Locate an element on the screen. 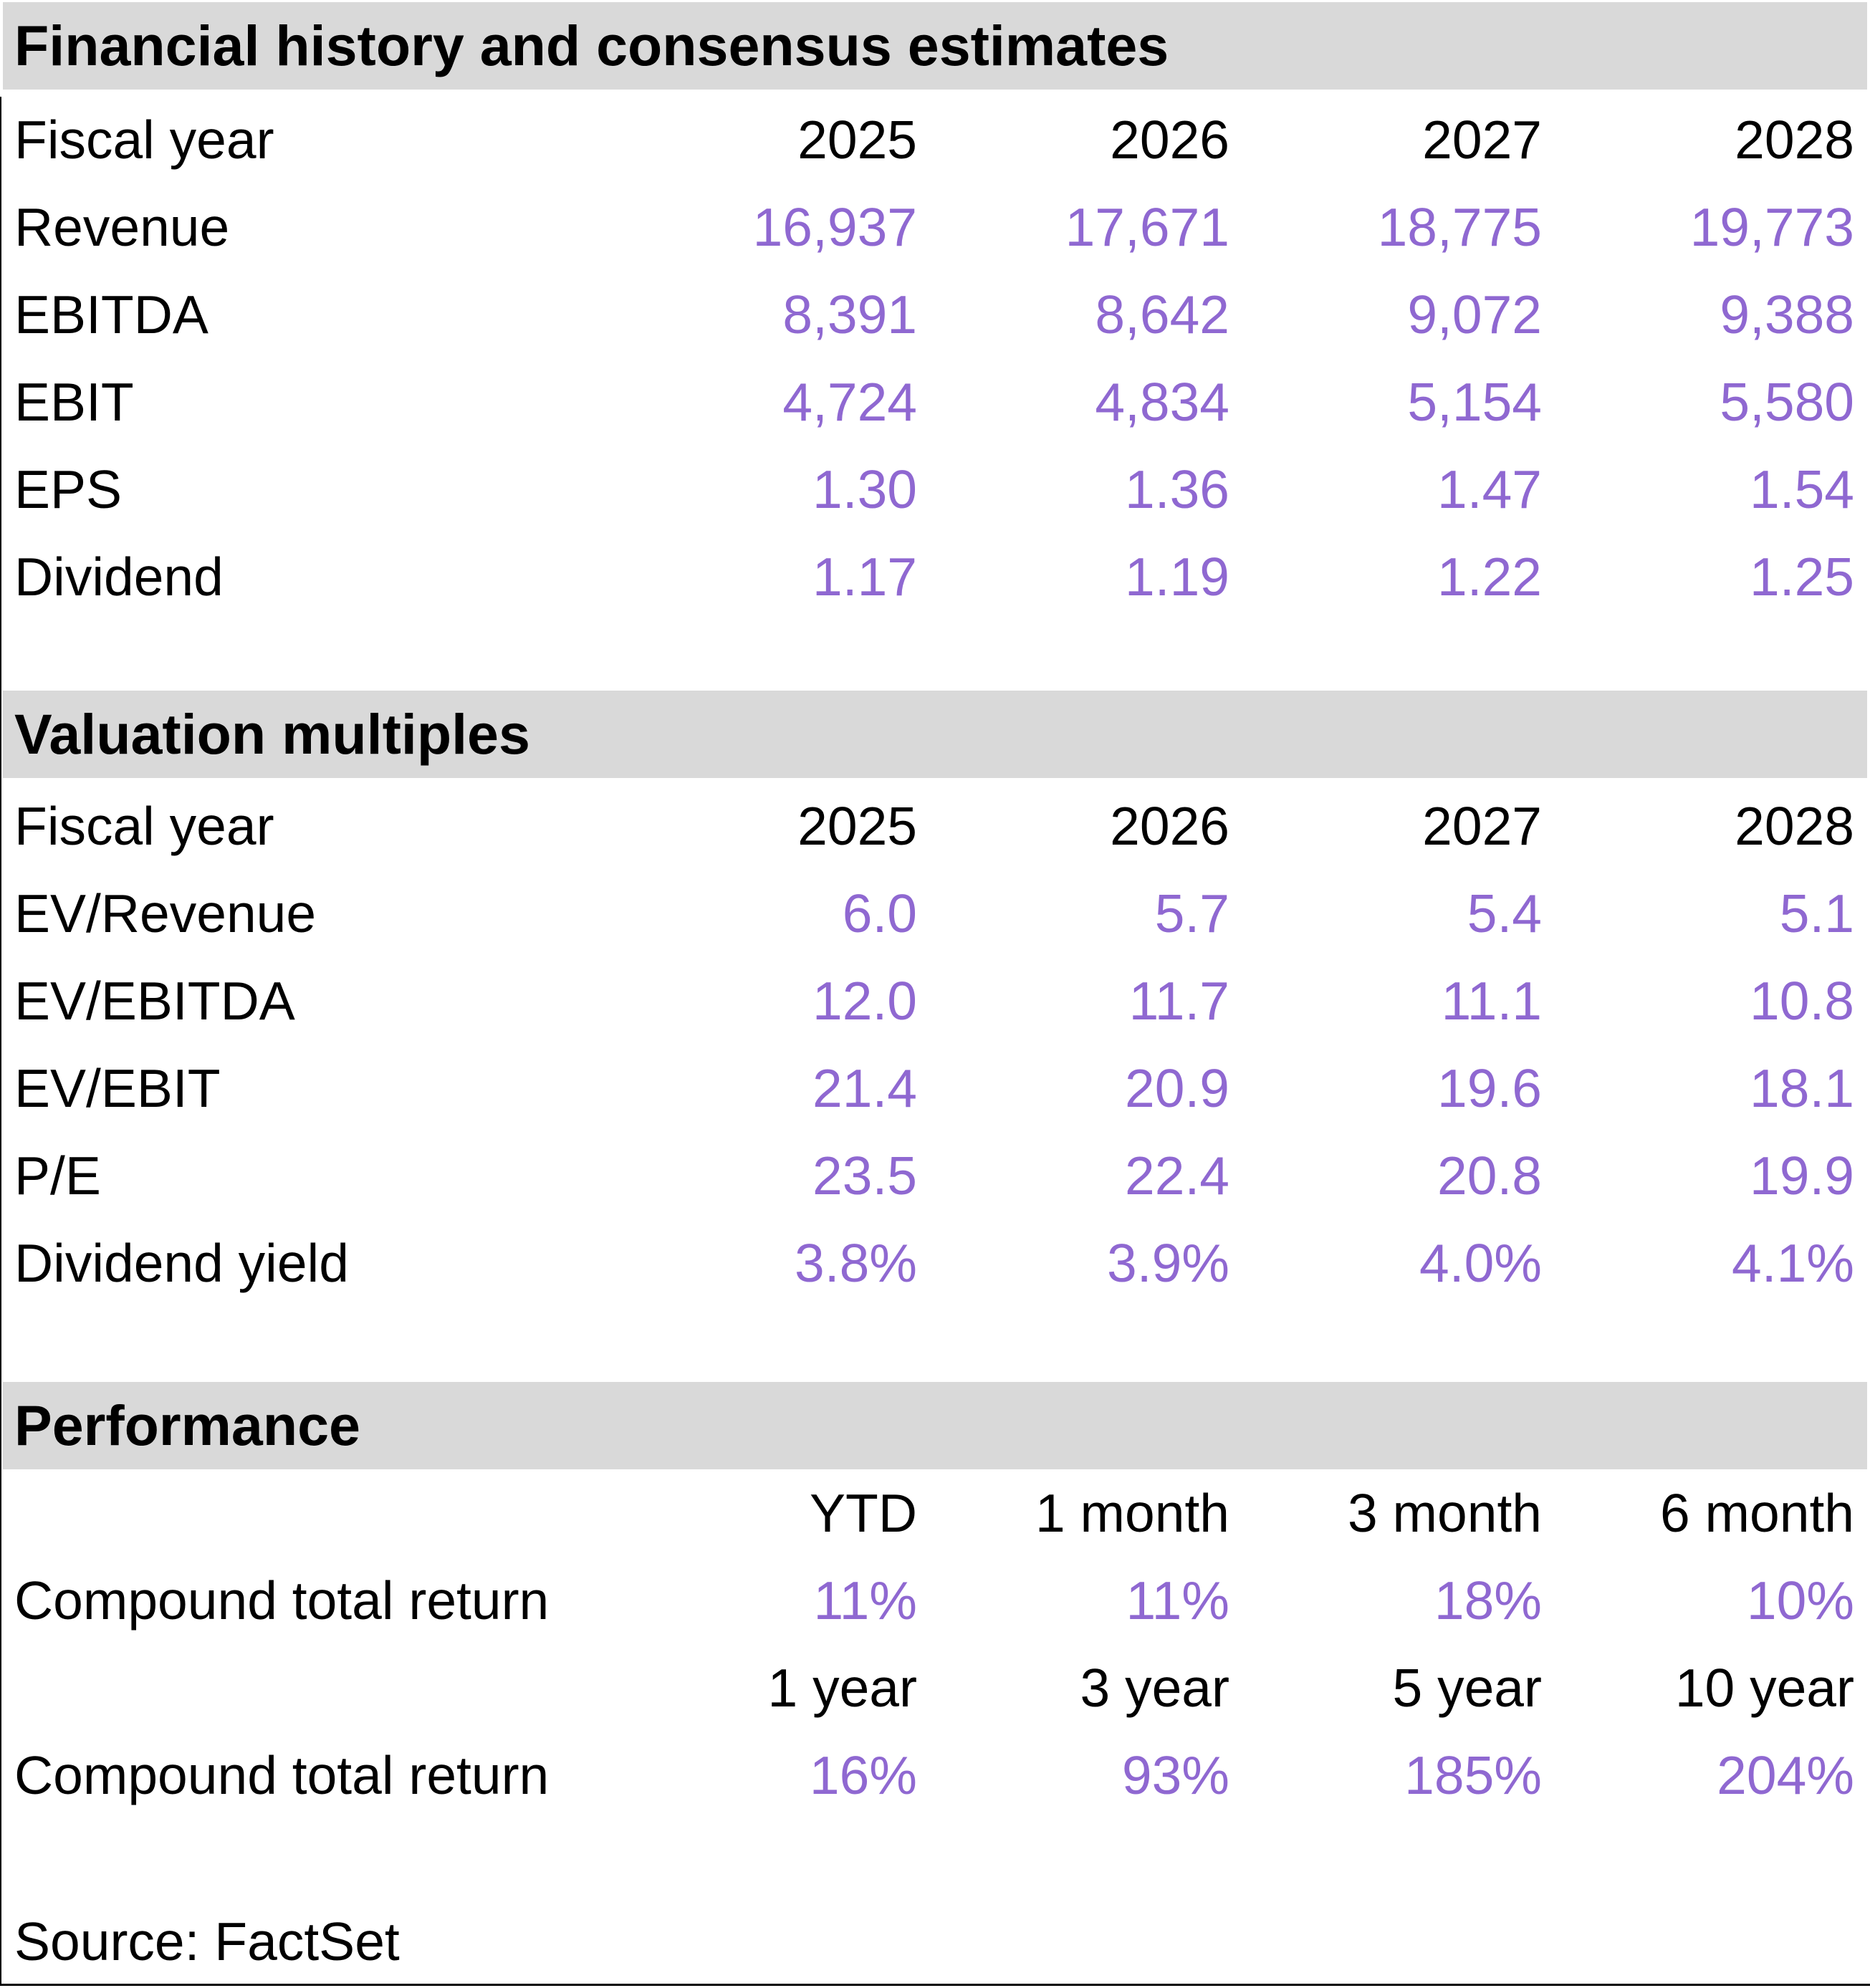 The height and width of the screenshot is (1988, 1870). table-row-compound-total-return-long: Compound total return 16% 93% 185% 204% is located at coordinates (934, 1775).